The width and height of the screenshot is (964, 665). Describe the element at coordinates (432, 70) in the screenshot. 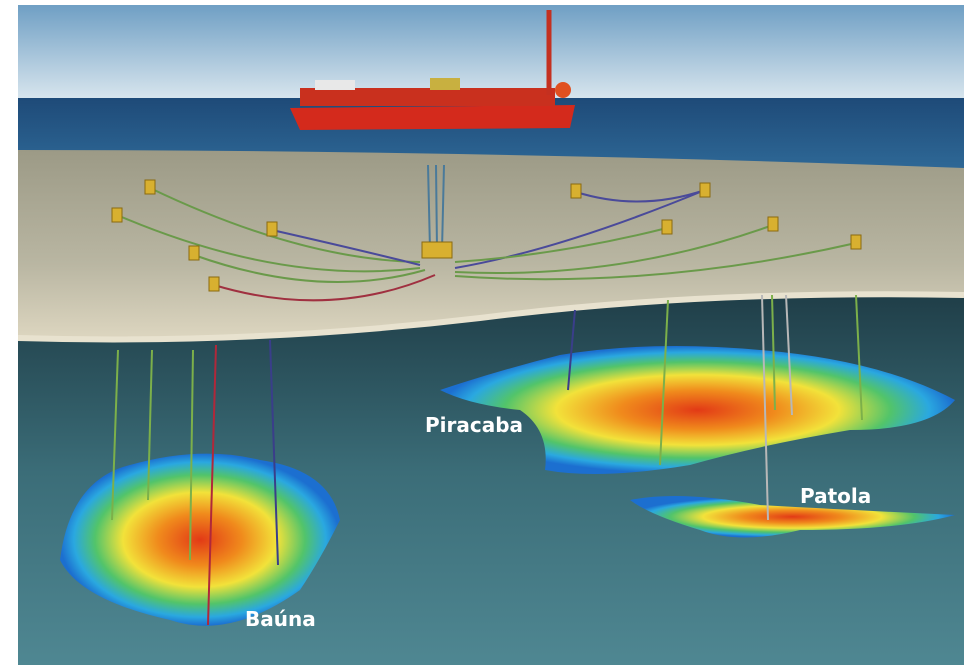

I see `fpso-ship` at that location.